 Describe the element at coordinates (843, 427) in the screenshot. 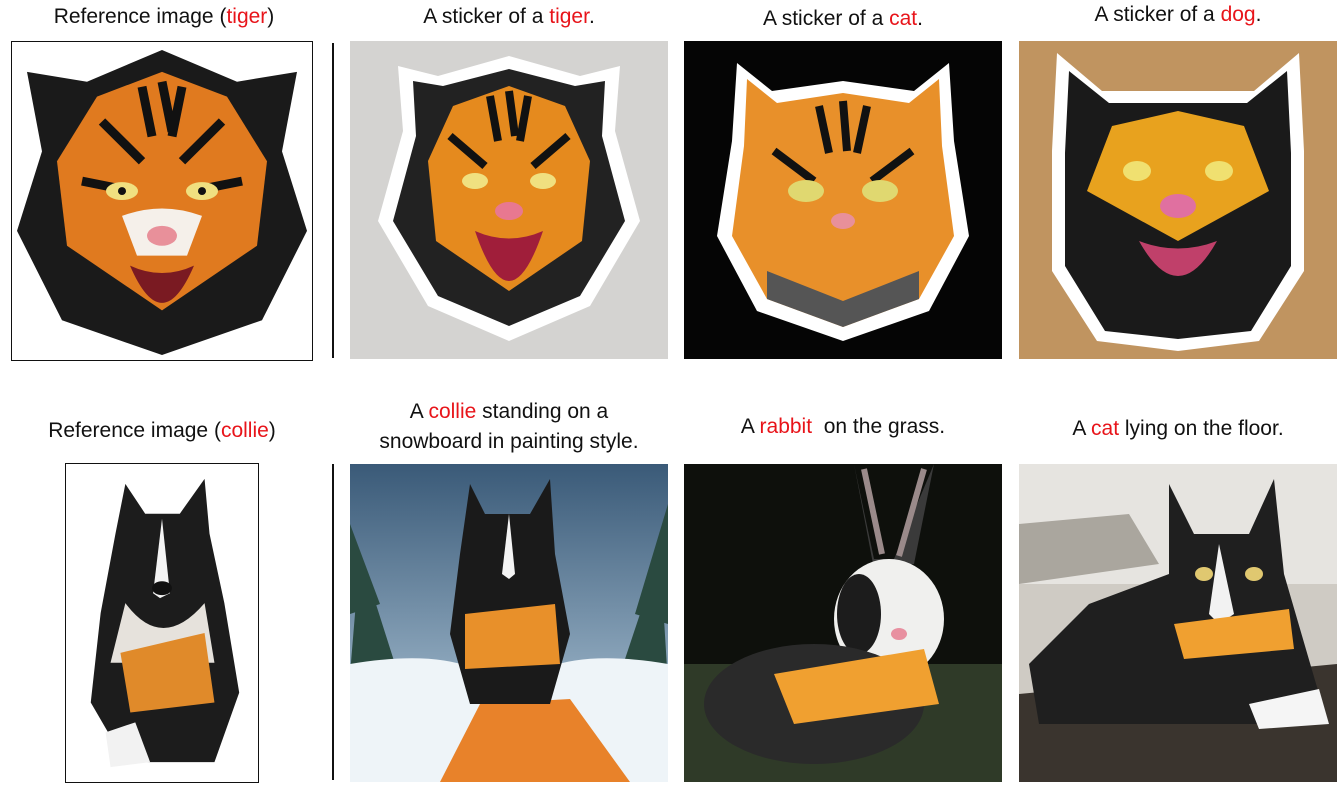

I see `caption-rabbit: A rabbit on the grass.` at that location.